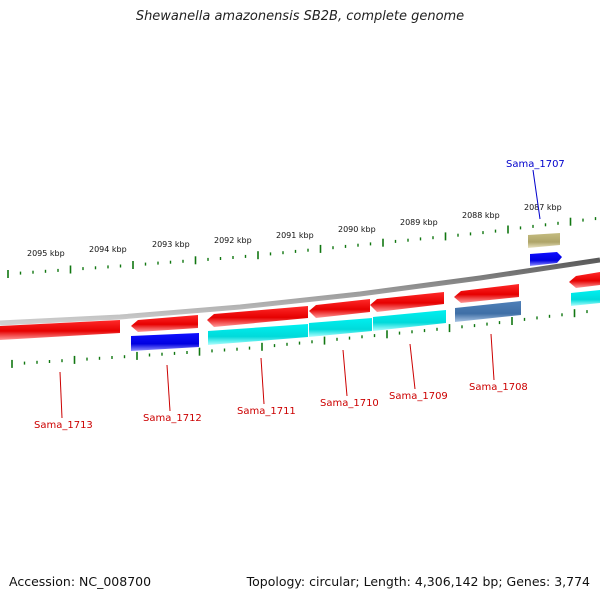 The height and width of the screenshot is (600, 600). I want to click on genome-backbone, so click(300, 291).